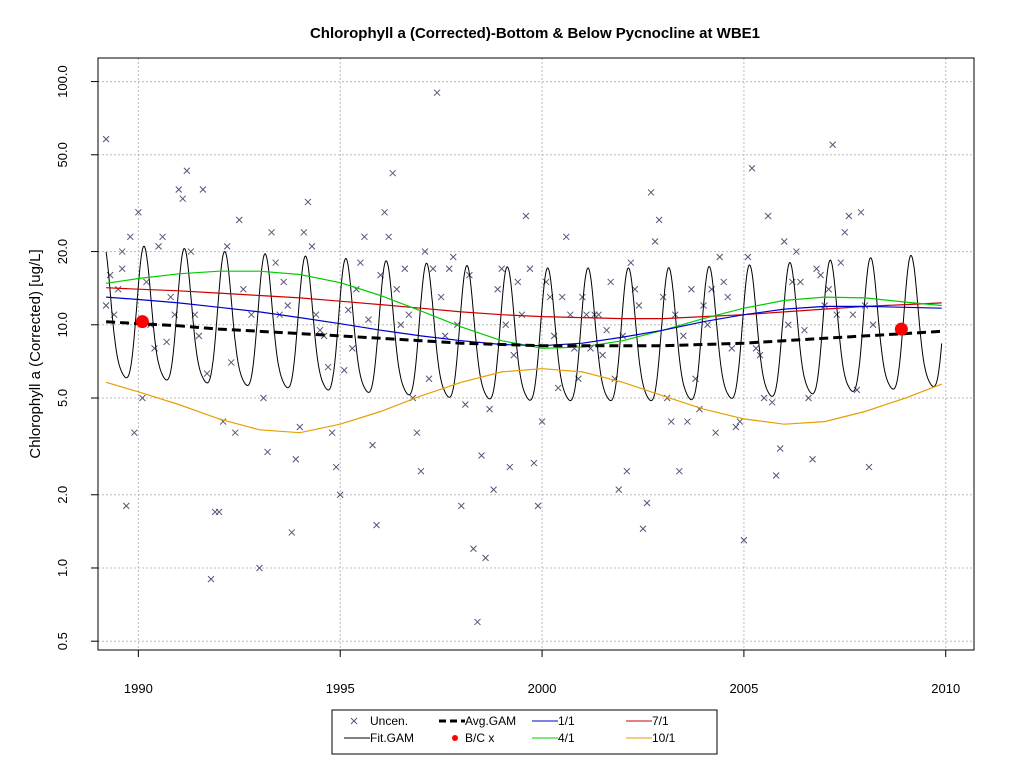  I want to click on legend-label-jan1: 1/1, so click(566, 721).